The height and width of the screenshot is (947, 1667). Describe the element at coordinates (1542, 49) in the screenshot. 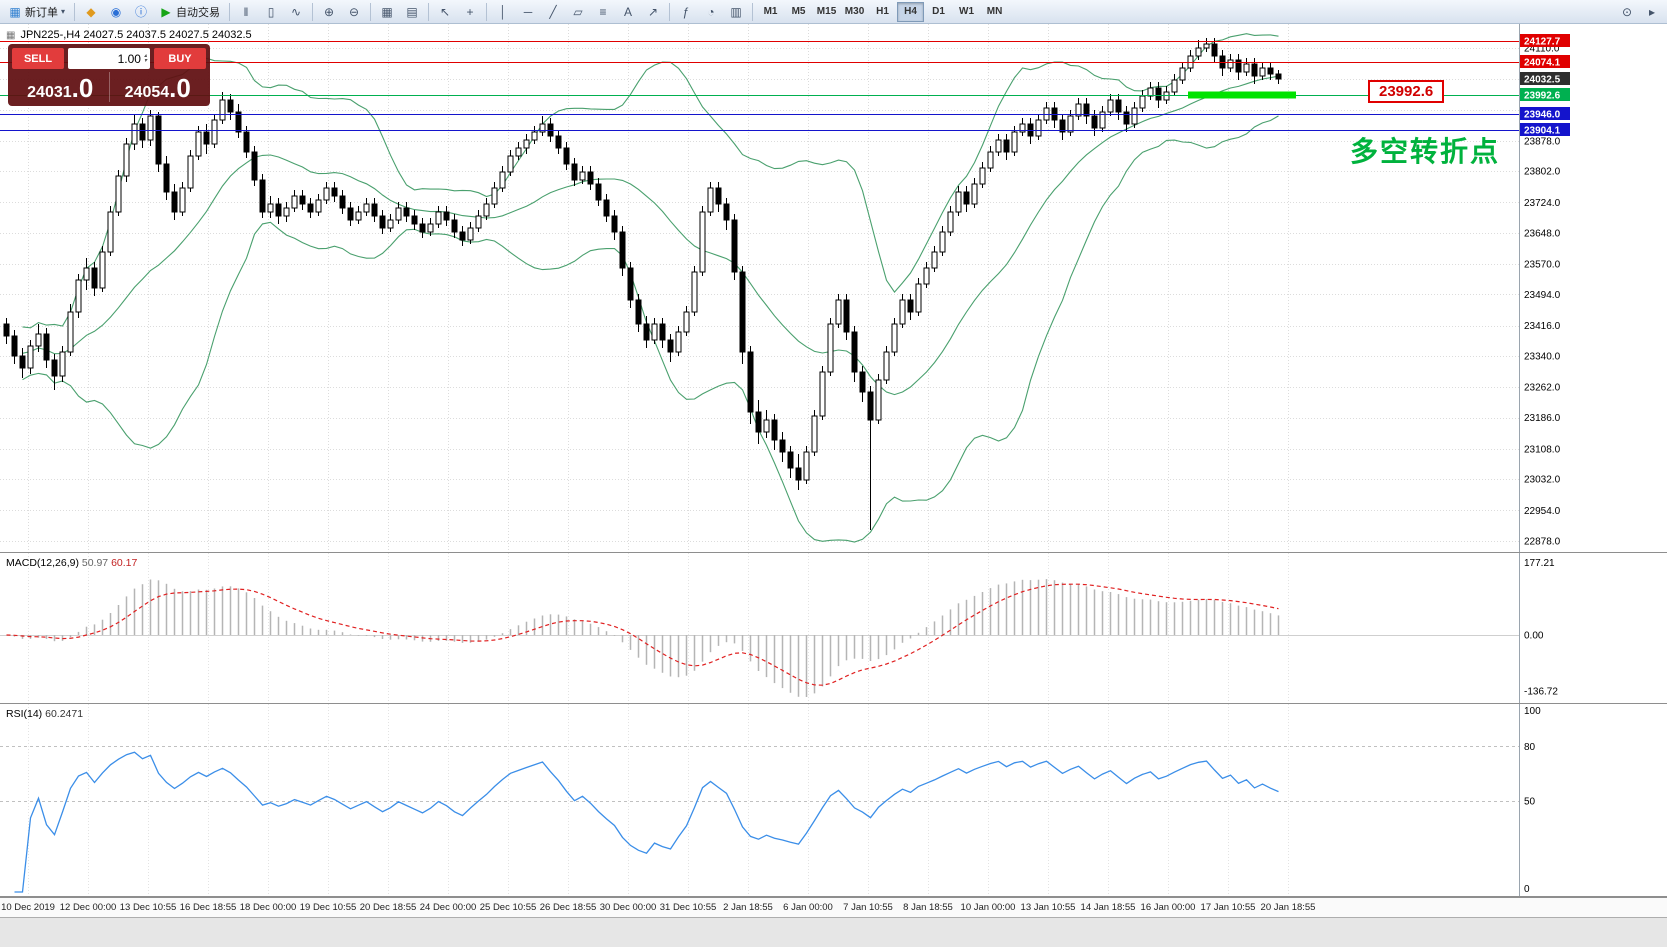

I see `price-axis-label: 24110.0` at that location.